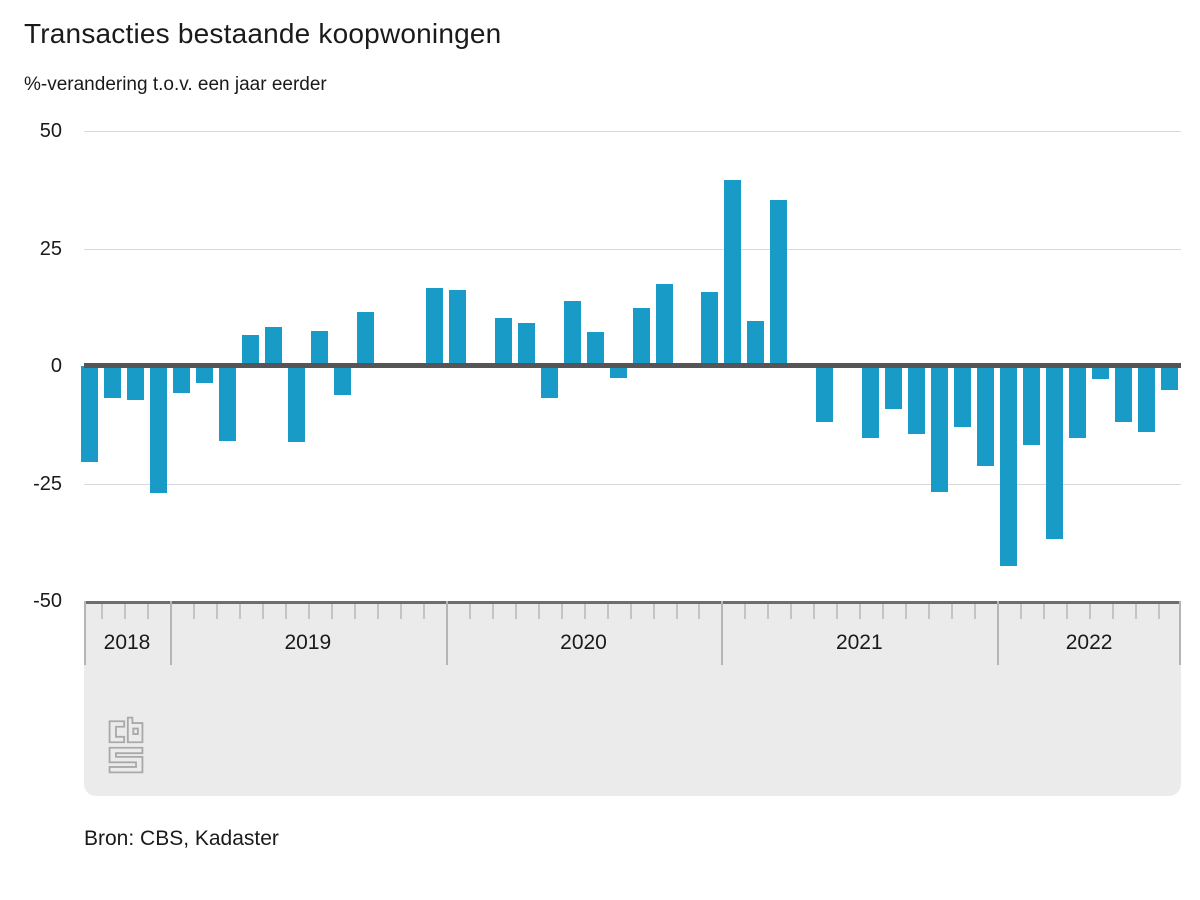 The width and height of the screenshot is (1200, 900). Describe the element at coordinates (632, 484) in the screenshot. I see `gridline--25` at that location.